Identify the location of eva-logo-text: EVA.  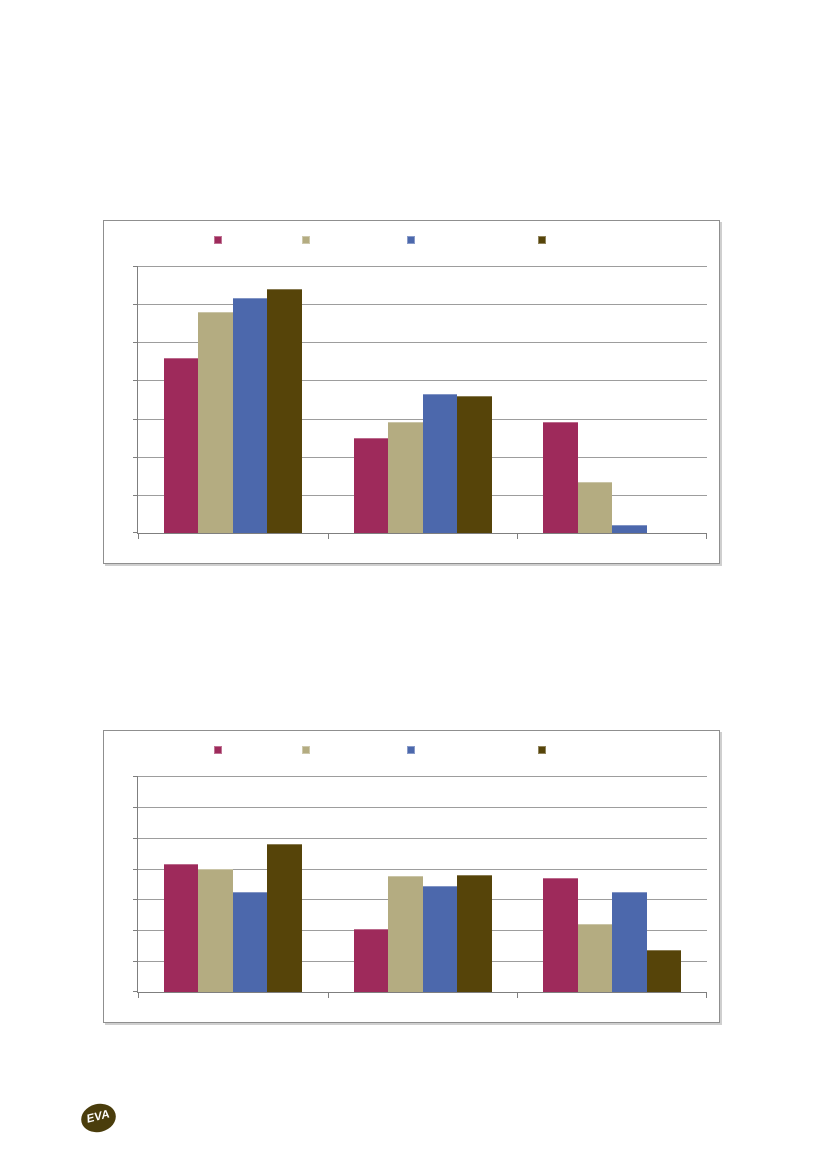
(98, 1117).